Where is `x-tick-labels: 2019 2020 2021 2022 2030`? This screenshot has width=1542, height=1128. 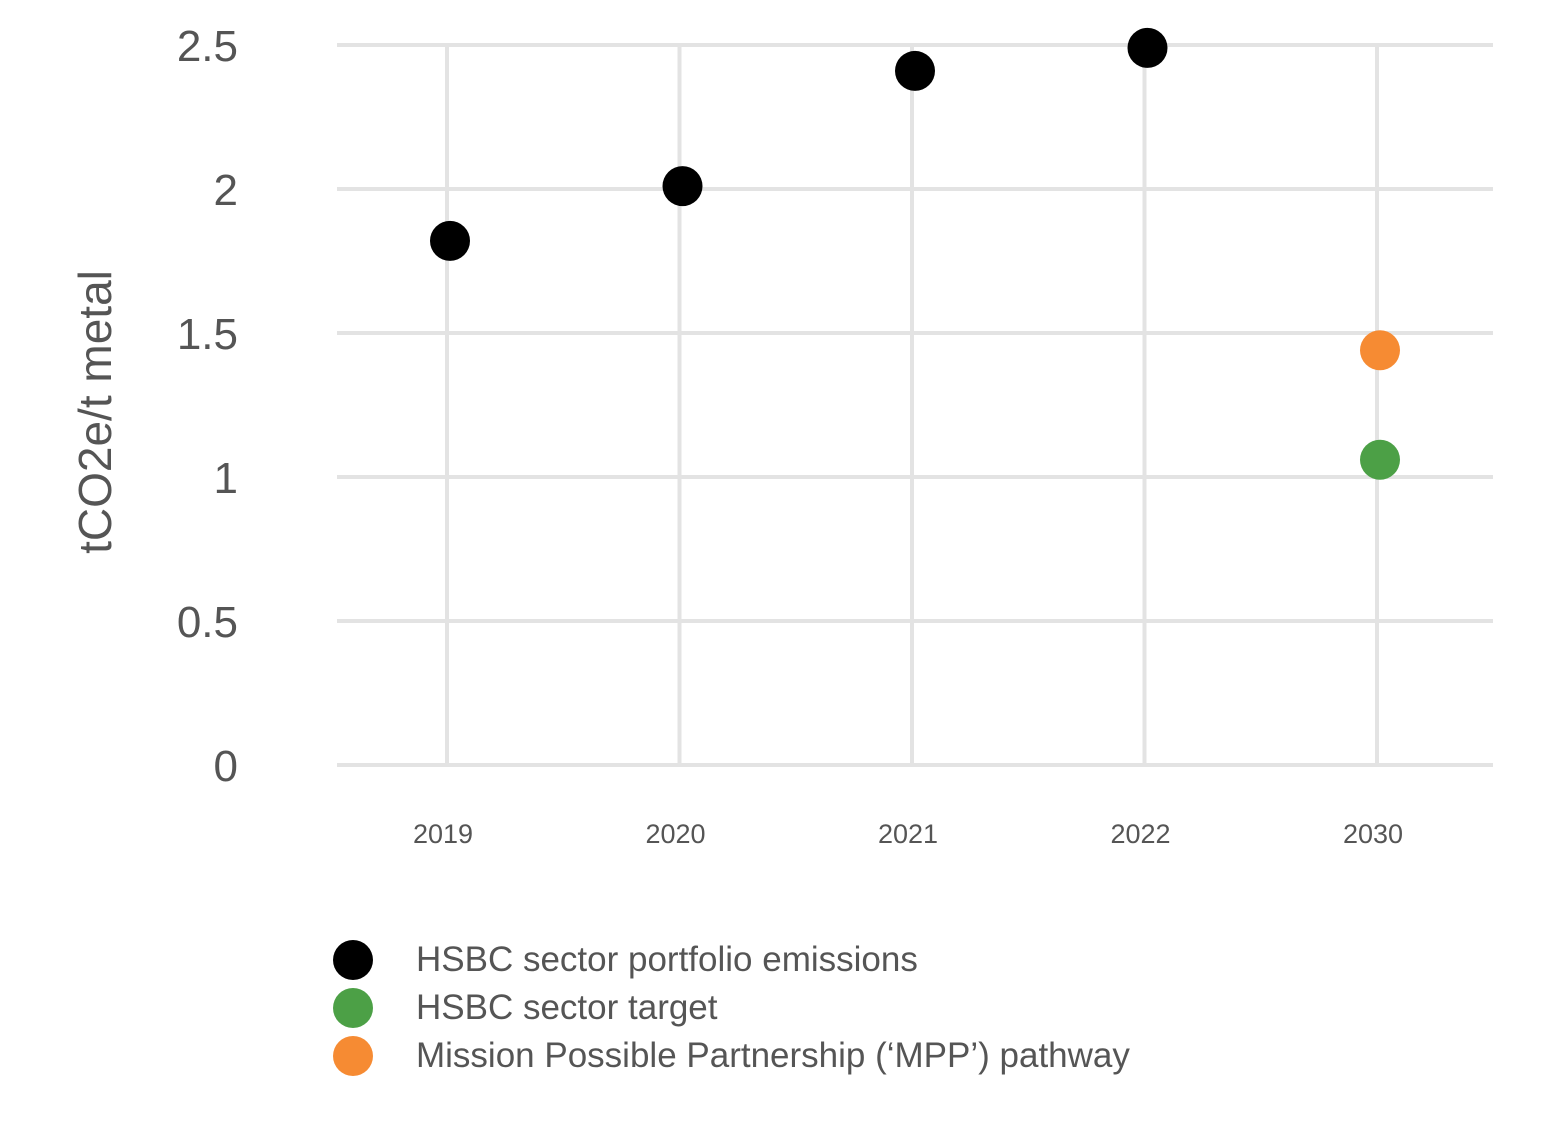 x-tick-labels: 2019 2020 2021 2022 2030 is located at coordinates (908, 834).